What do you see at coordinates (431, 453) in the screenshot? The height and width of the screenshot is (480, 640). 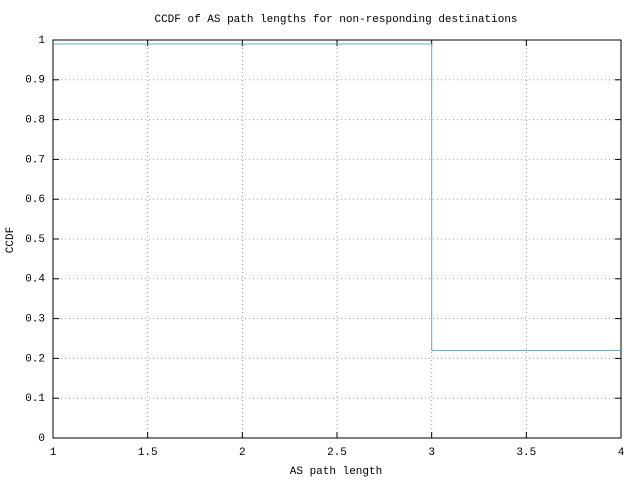 I see `x-tick-label: 3` at bounding box center [431, 453].